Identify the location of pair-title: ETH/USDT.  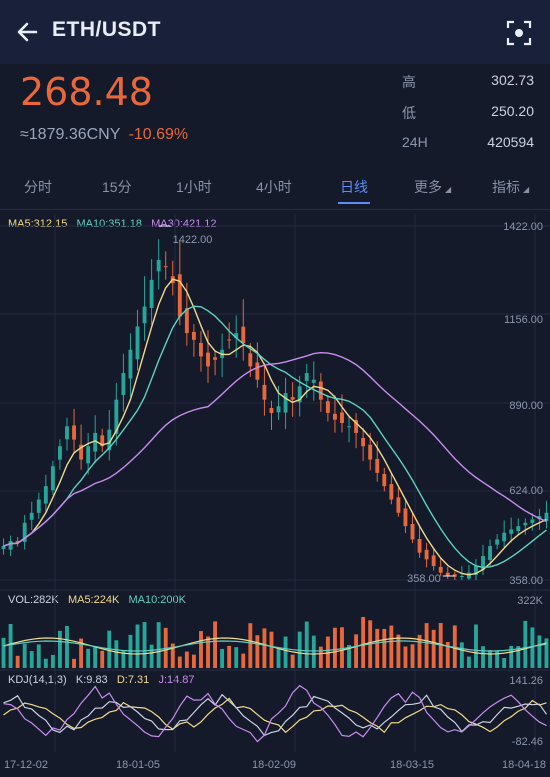
(106, 29).